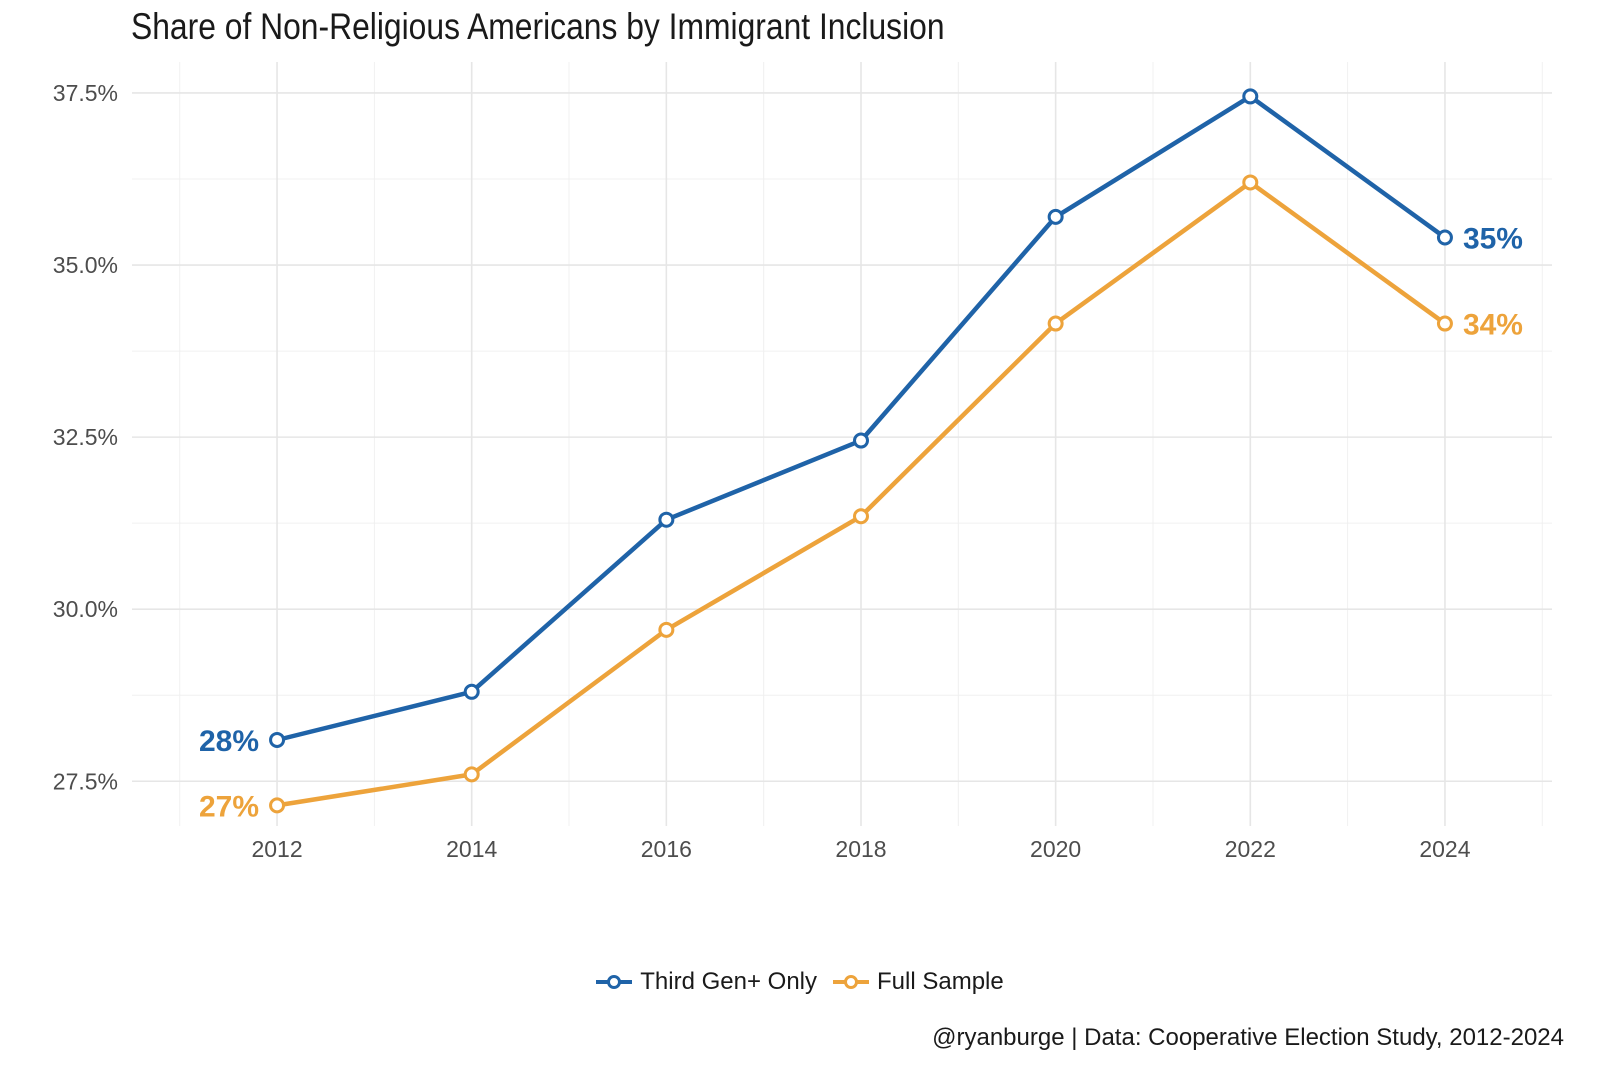 The image size is (1600, 1066). I want to click on y-tick-label: 32.5%, so click(85, 437).